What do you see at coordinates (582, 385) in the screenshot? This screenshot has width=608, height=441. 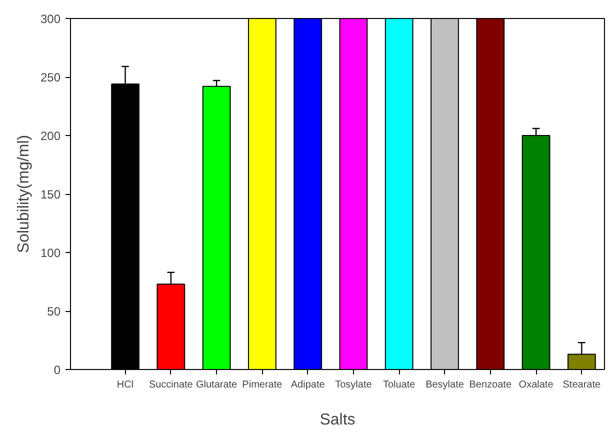 I see `x-tick-label: Stearate` at bounding box center [582, 385].